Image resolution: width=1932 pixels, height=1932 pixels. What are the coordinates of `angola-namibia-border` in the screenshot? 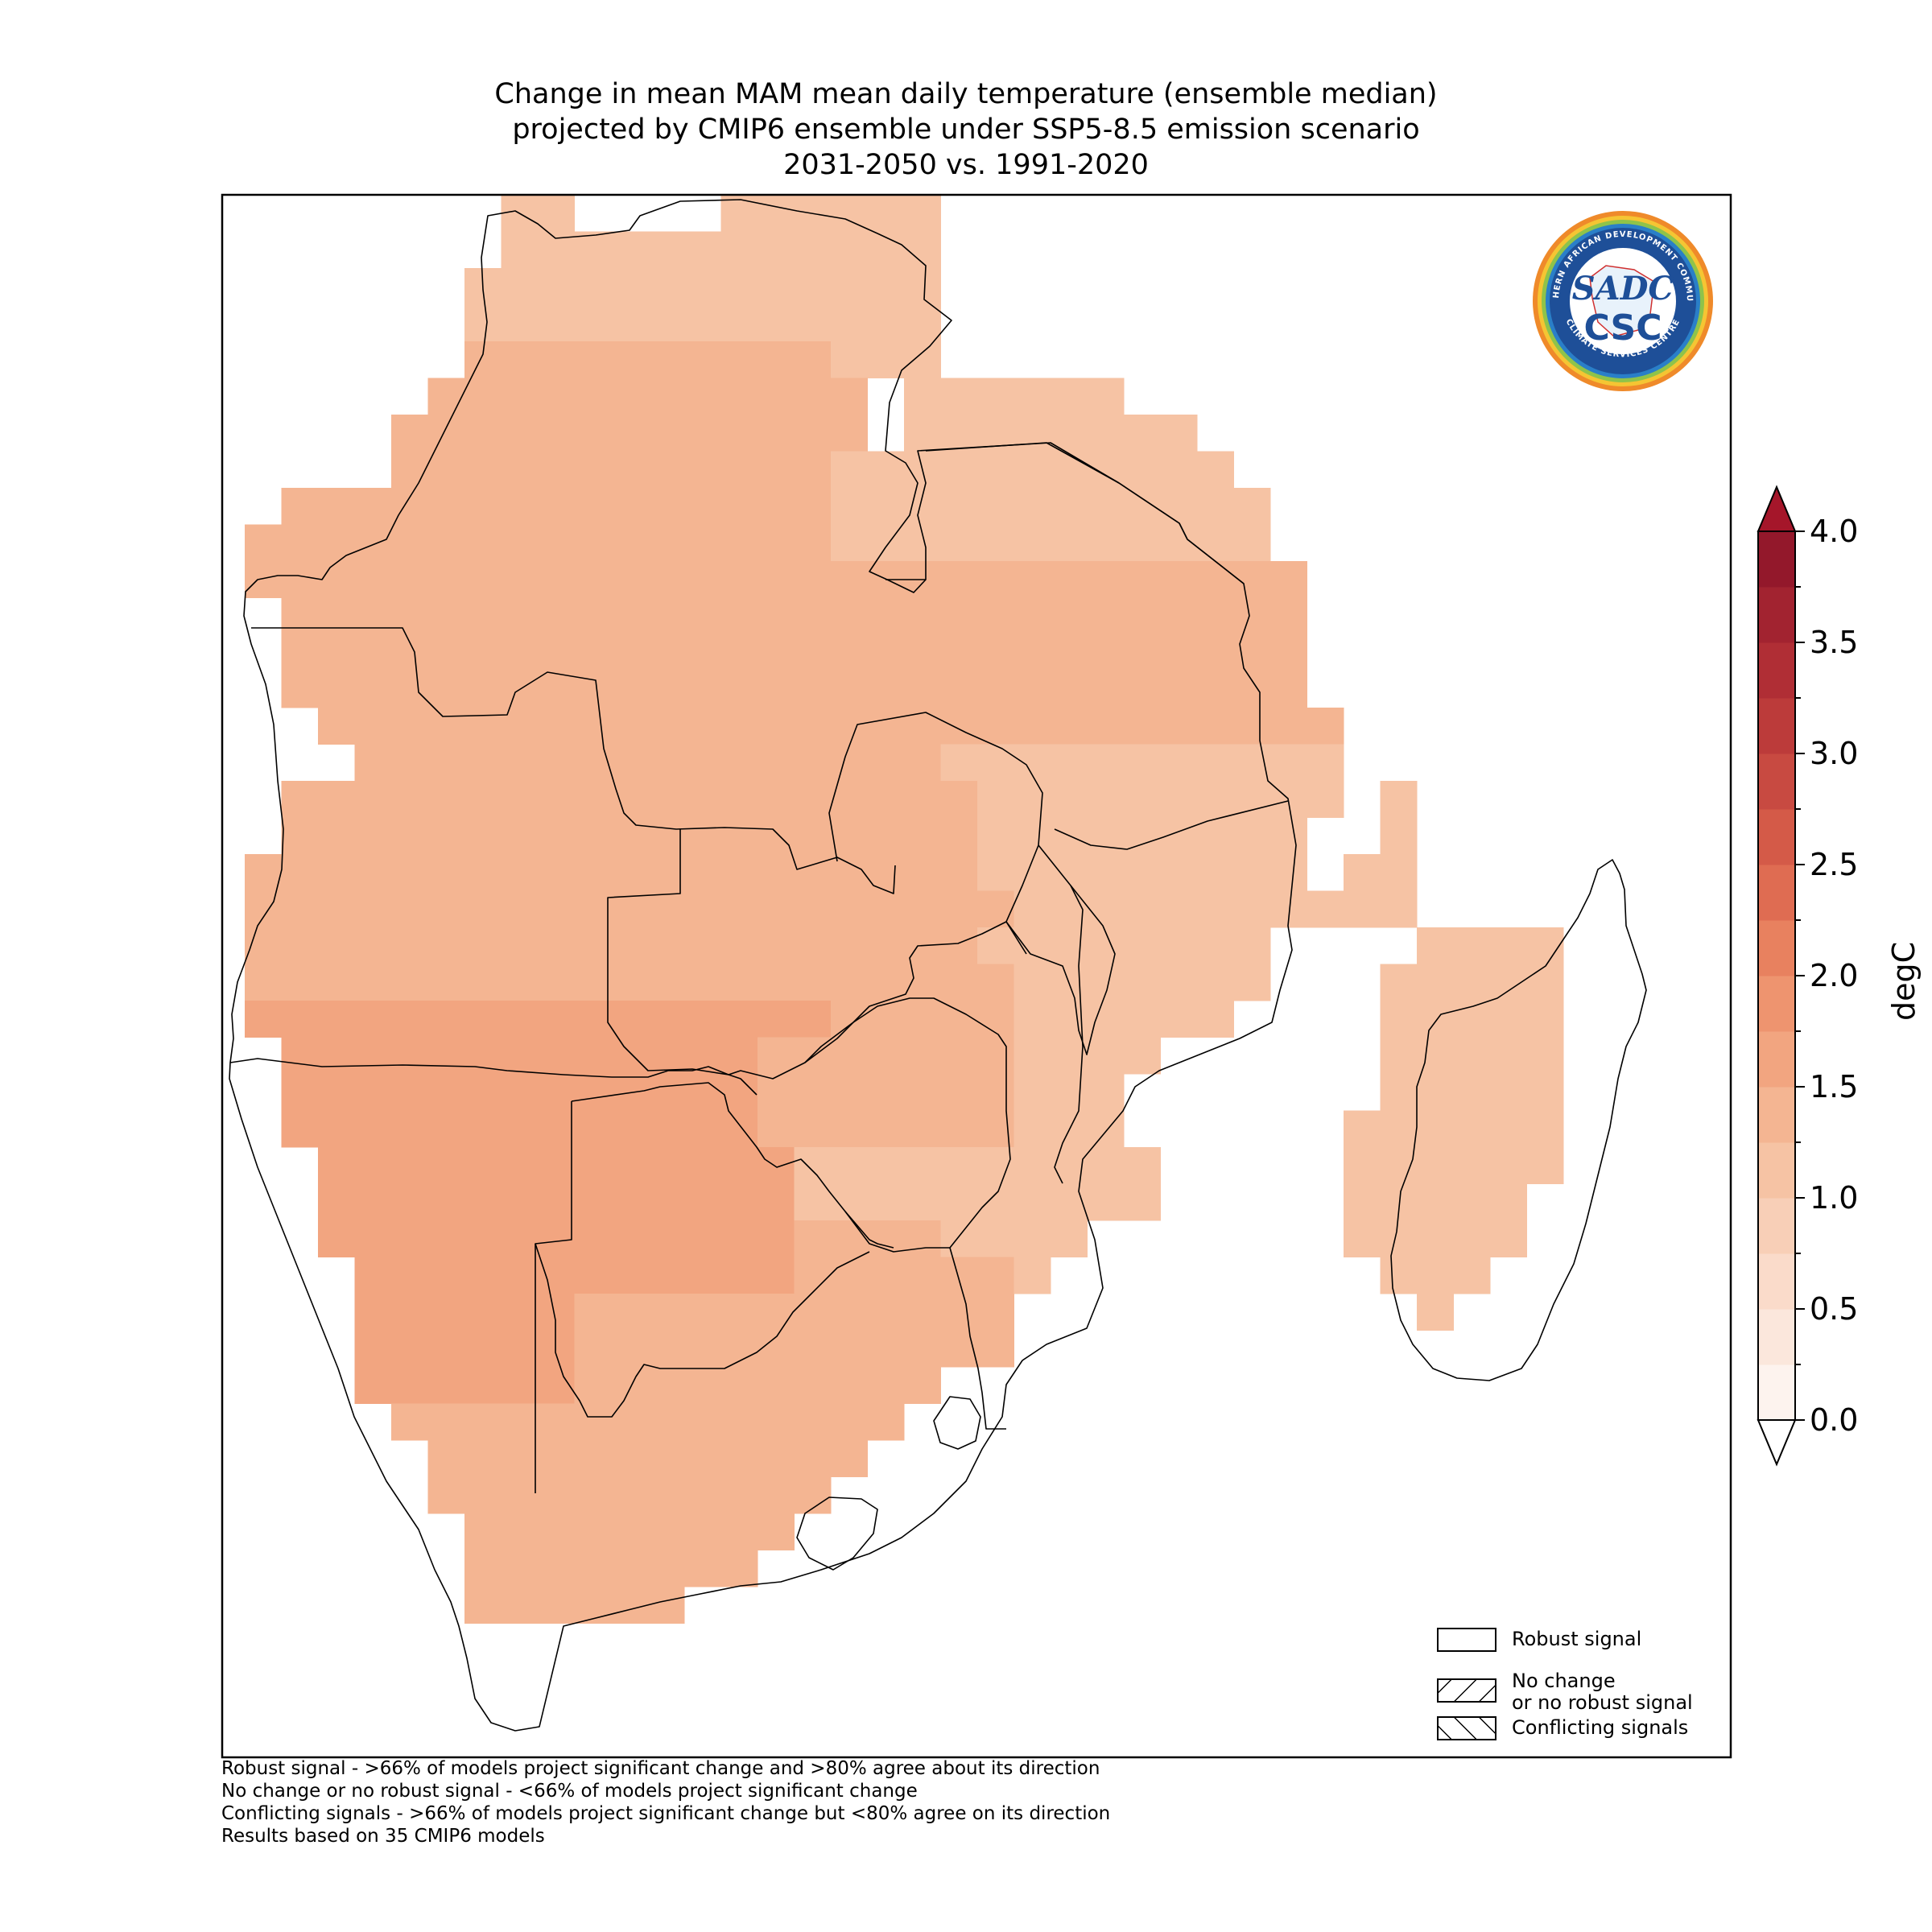 It's located at (493, 1077).